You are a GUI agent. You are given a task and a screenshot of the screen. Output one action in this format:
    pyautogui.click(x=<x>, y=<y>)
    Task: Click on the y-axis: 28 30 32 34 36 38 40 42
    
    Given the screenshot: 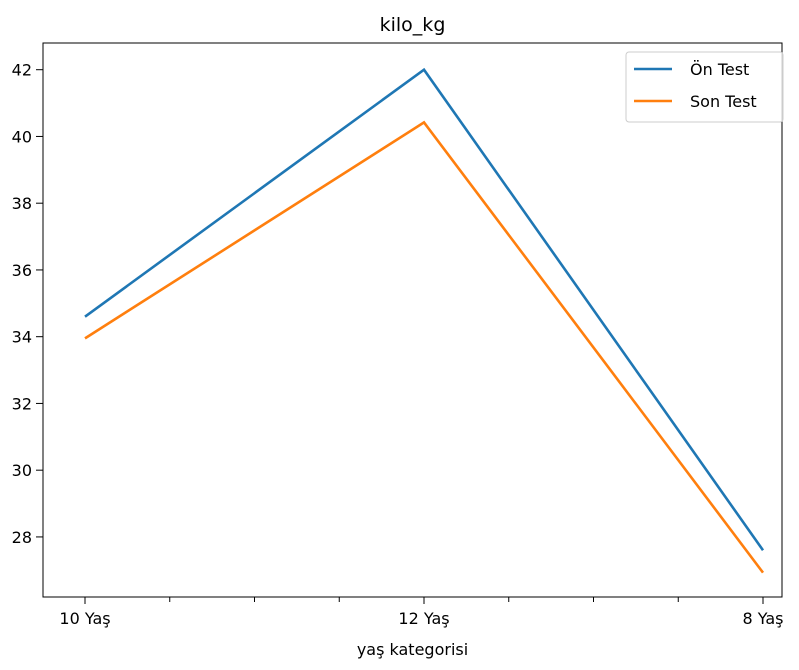 What is the action you would take?
    pyautogui.click(x=27, y=304)
    